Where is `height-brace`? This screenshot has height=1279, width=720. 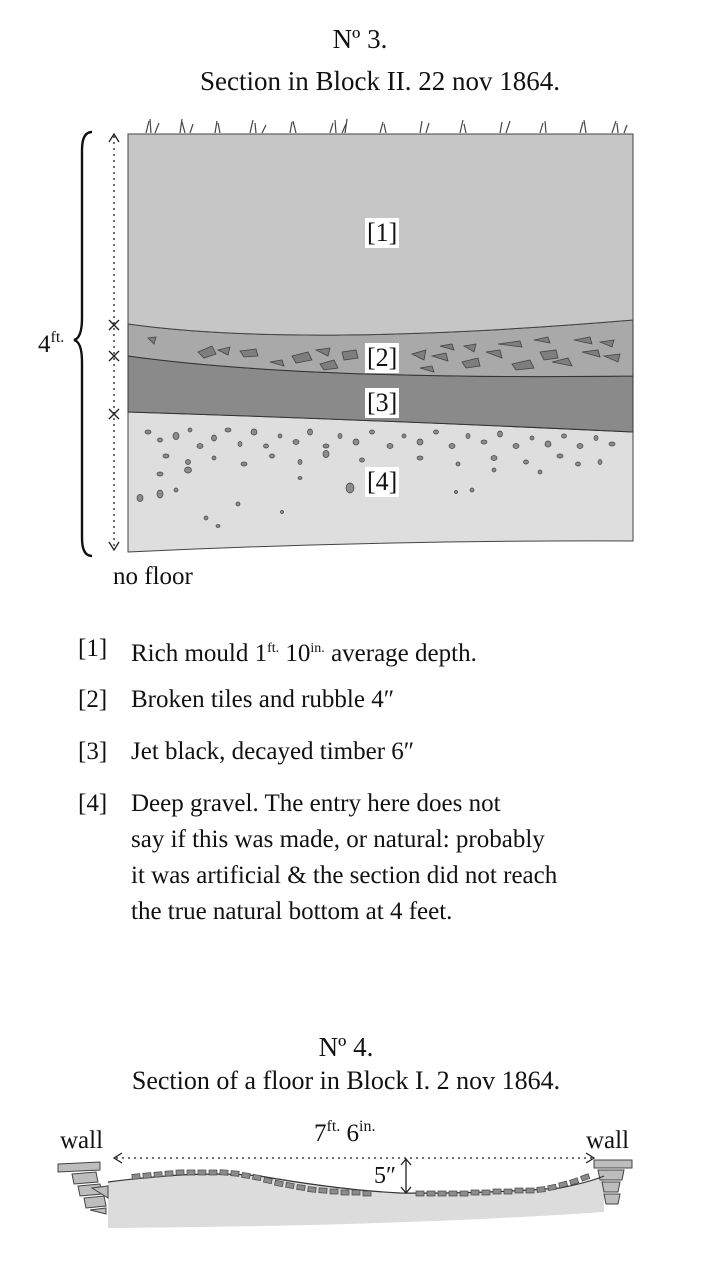
height-brace is located at coordinates (83, 344).